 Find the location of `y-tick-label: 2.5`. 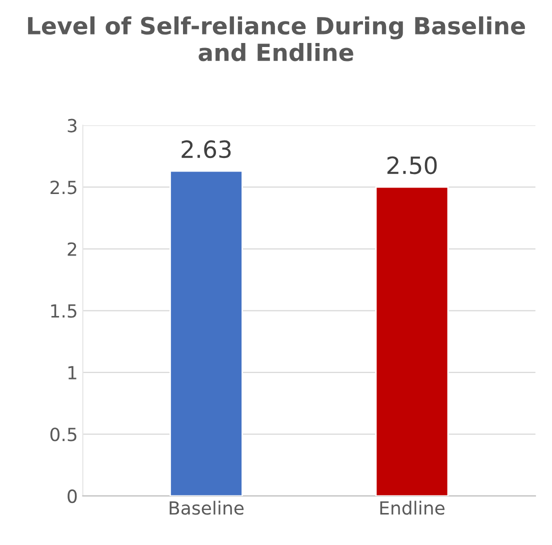

y-tick-label: 2.5 is located at coordinates (63, 187).